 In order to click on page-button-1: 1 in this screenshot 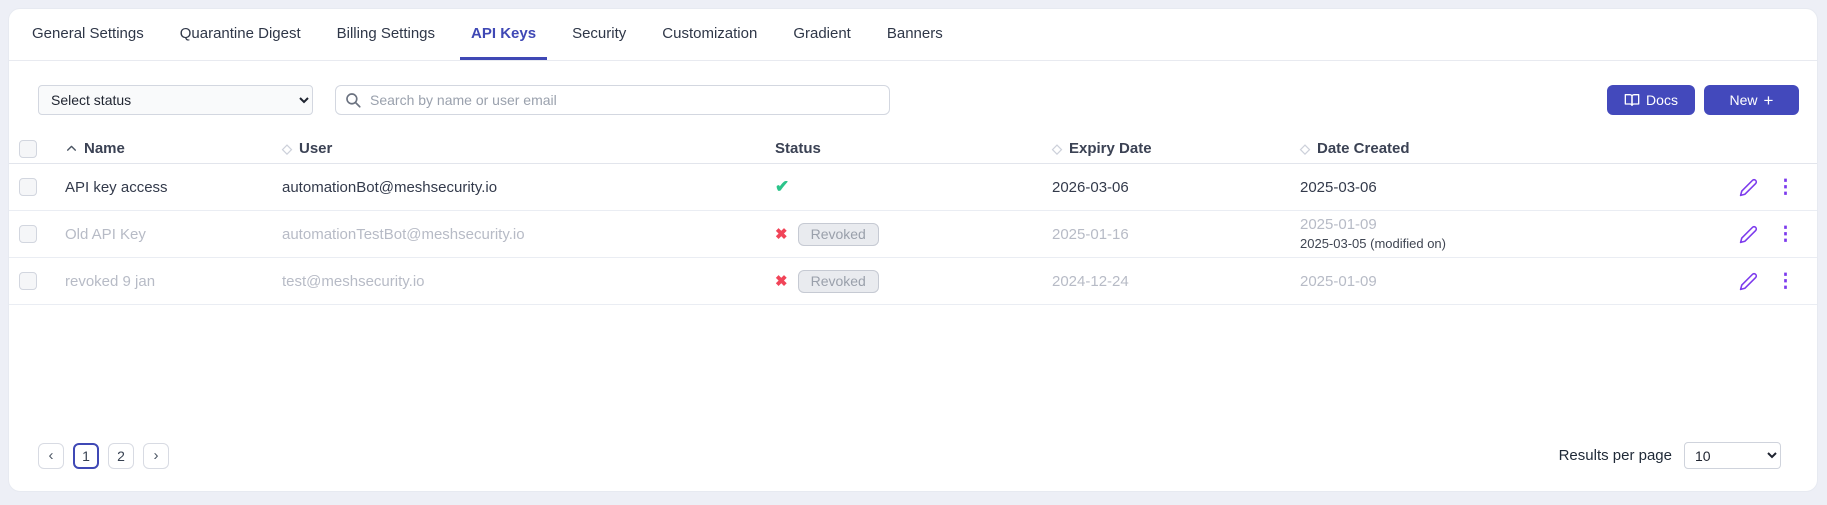, I will do `click(86, 455)`.